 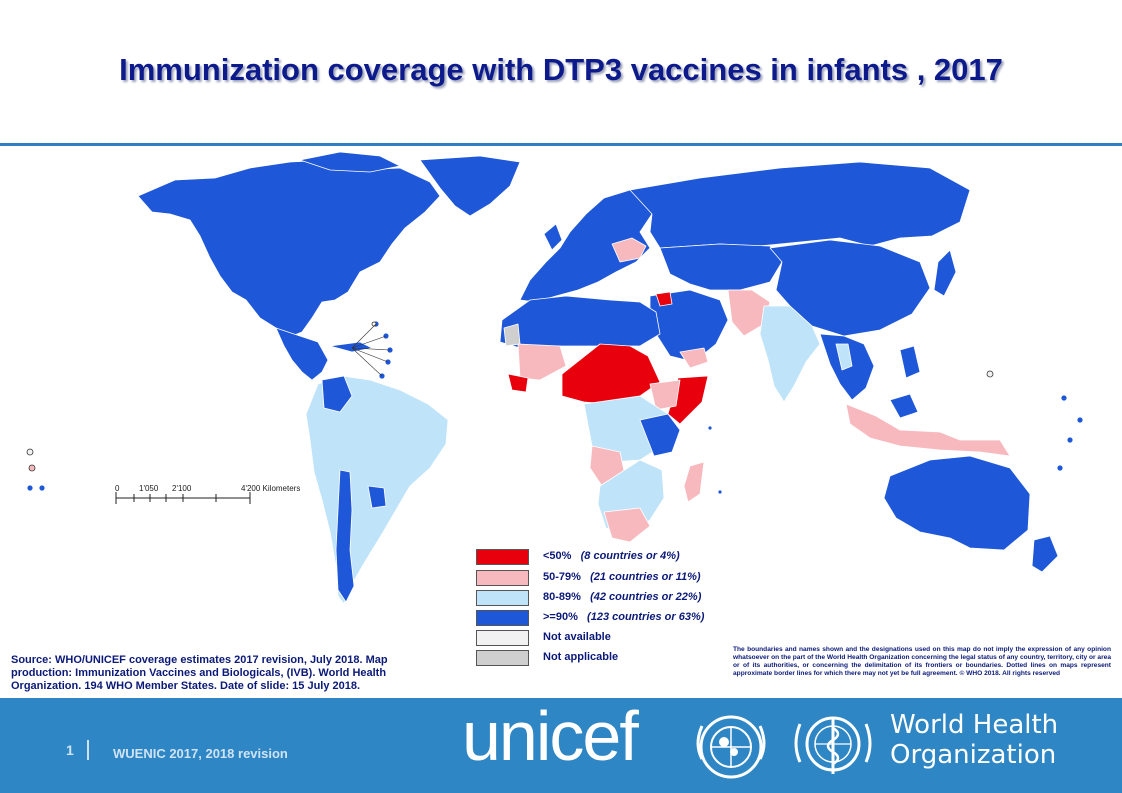 What do you see at coordinates (800, 205) in the screenshot?
I see `region-russia` at bounding box center [800, 205].